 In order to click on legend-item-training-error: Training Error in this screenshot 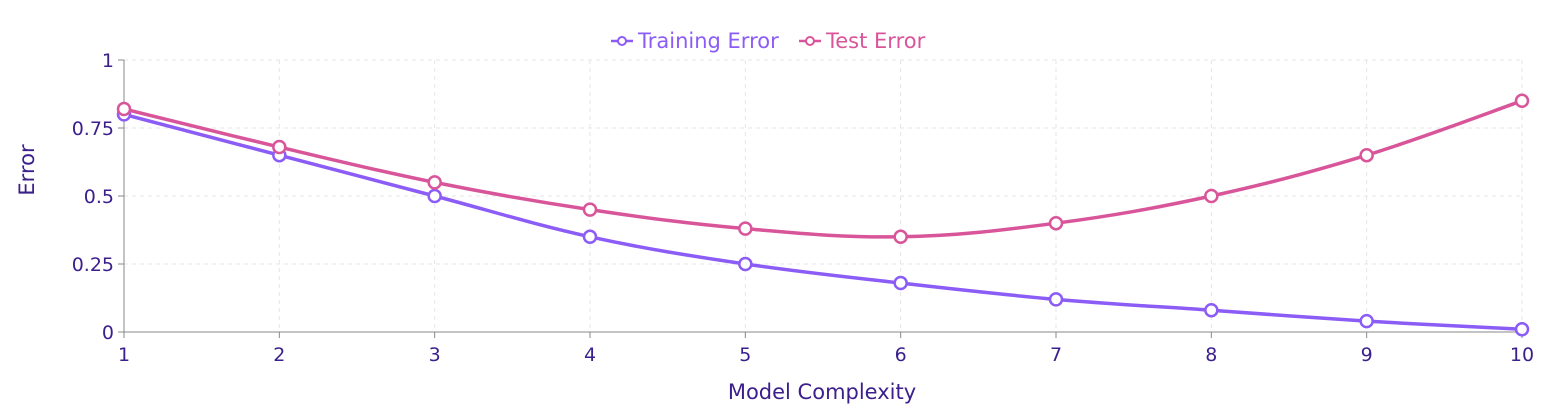, I will do `click(695, 41)`.